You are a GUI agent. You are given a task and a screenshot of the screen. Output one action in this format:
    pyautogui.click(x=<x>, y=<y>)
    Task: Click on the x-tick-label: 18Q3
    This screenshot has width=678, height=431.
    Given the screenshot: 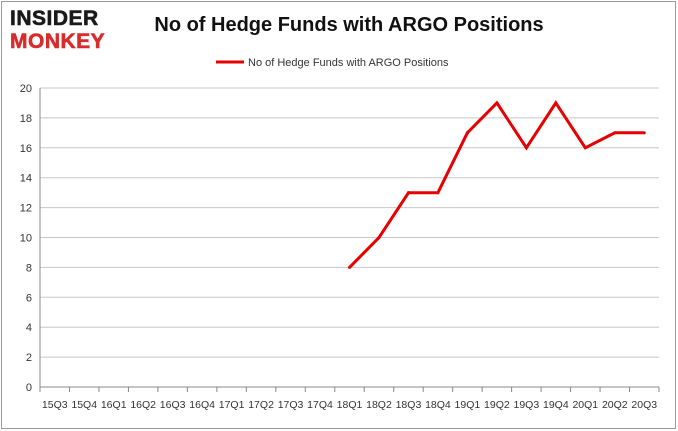 What is the action you would take?
    pyautogui.click(x=409, y=405)
    